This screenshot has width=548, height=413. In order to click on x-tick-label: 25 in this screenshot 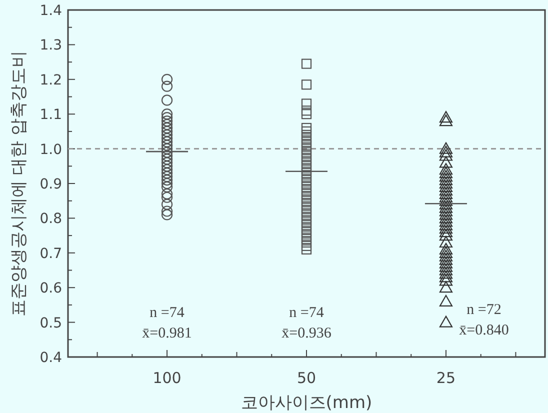, I will do `click(446, 378)`.